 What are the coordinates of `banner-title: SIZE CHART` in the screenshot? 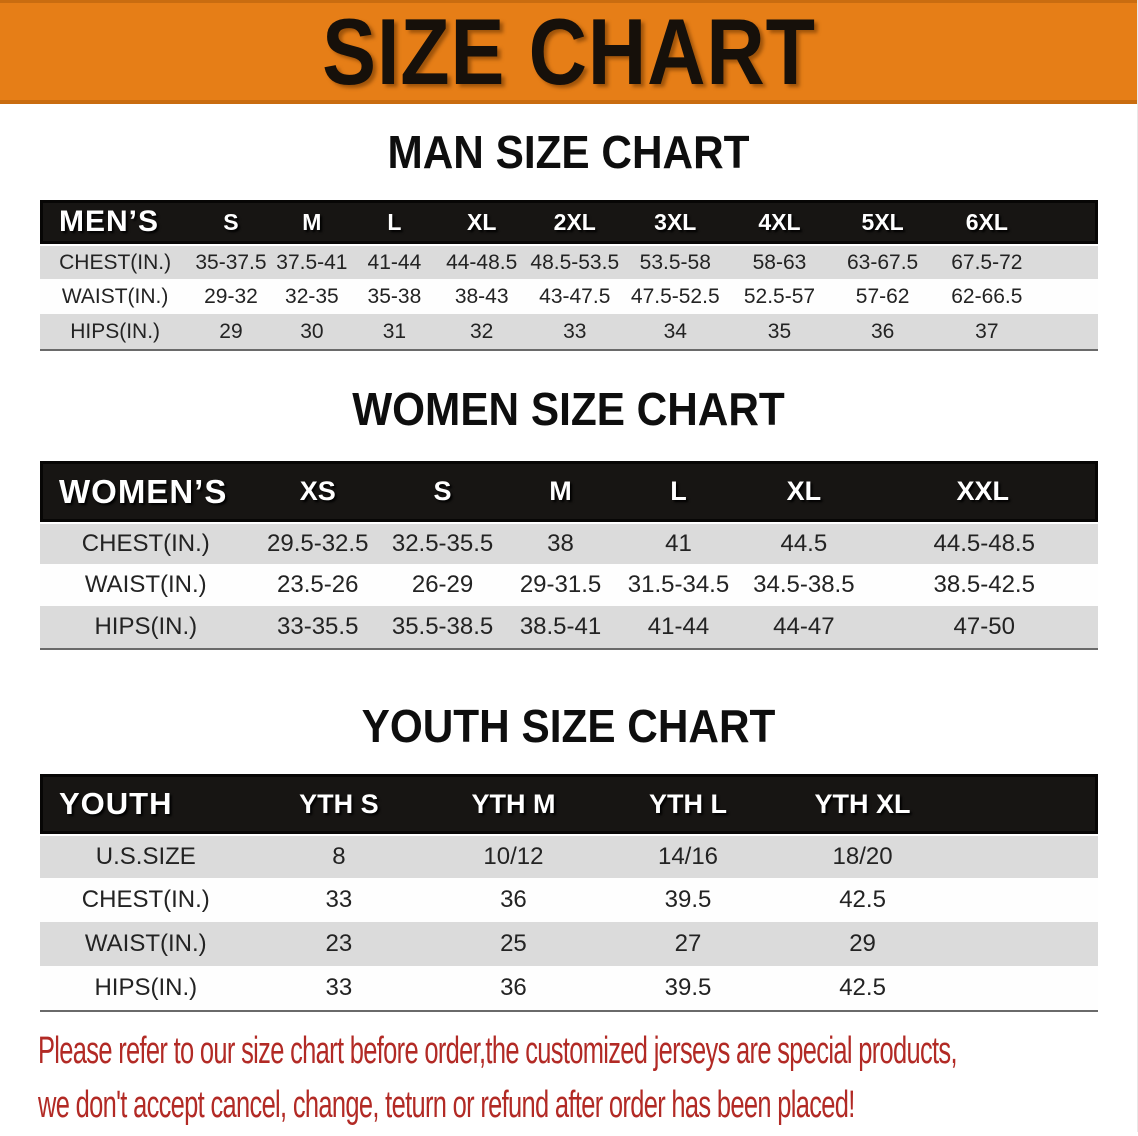 It's located at (568, 52).